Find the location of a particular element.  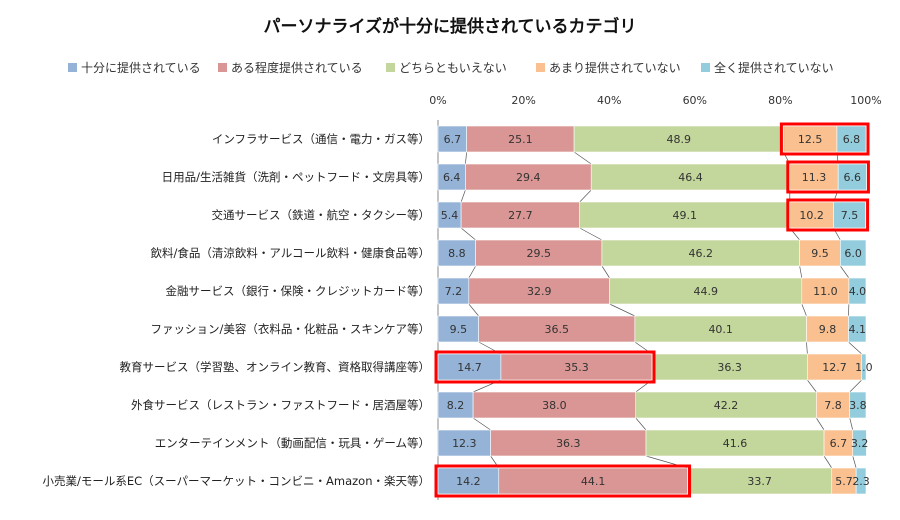

bar-row: 6.4 29.4 46.4 11.3 6.6 is located at coordinates (652, 177).